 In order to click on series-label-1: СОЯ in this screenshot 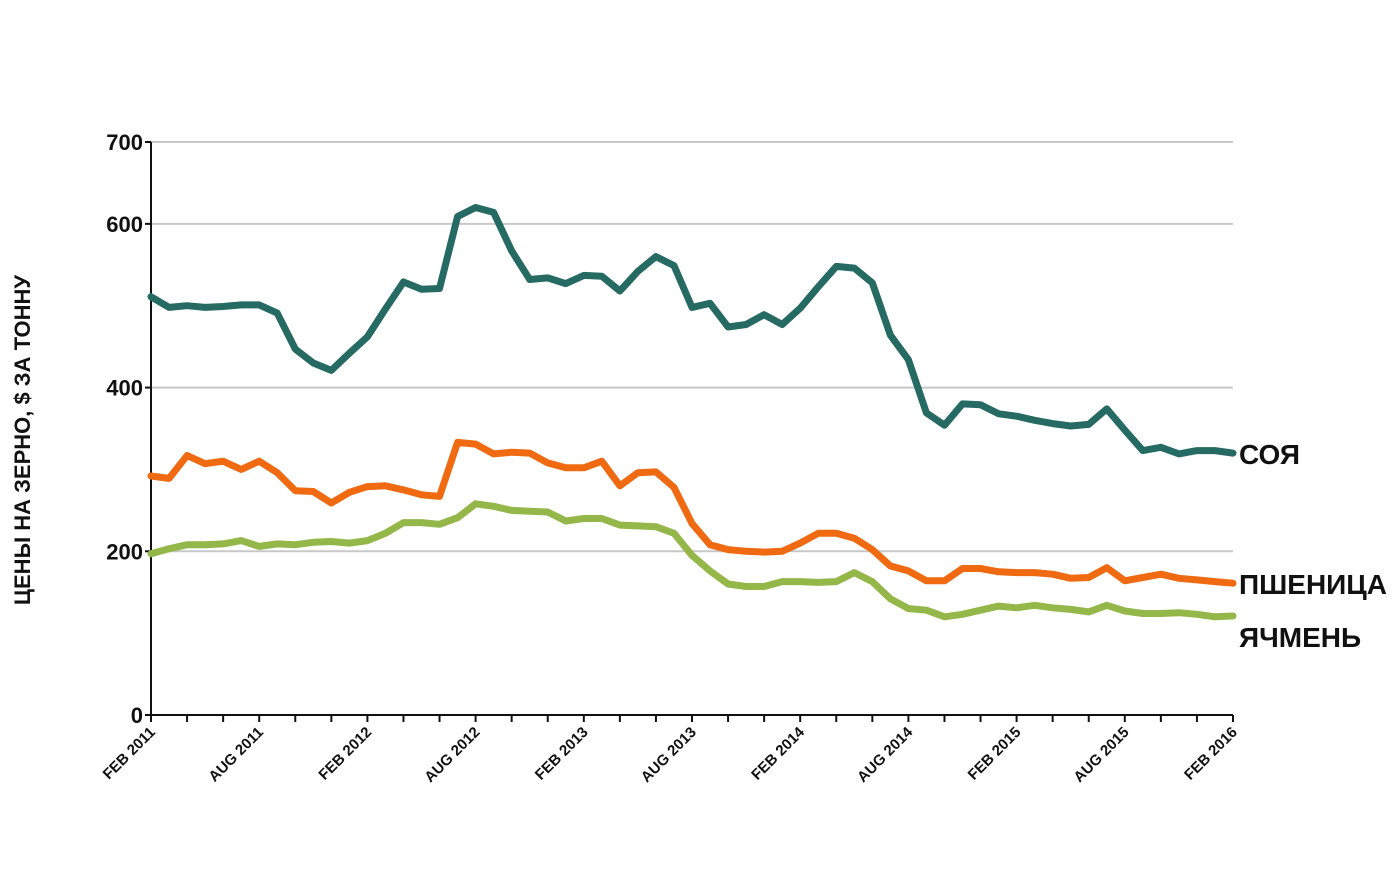, I will do `click(1269, 454)`.